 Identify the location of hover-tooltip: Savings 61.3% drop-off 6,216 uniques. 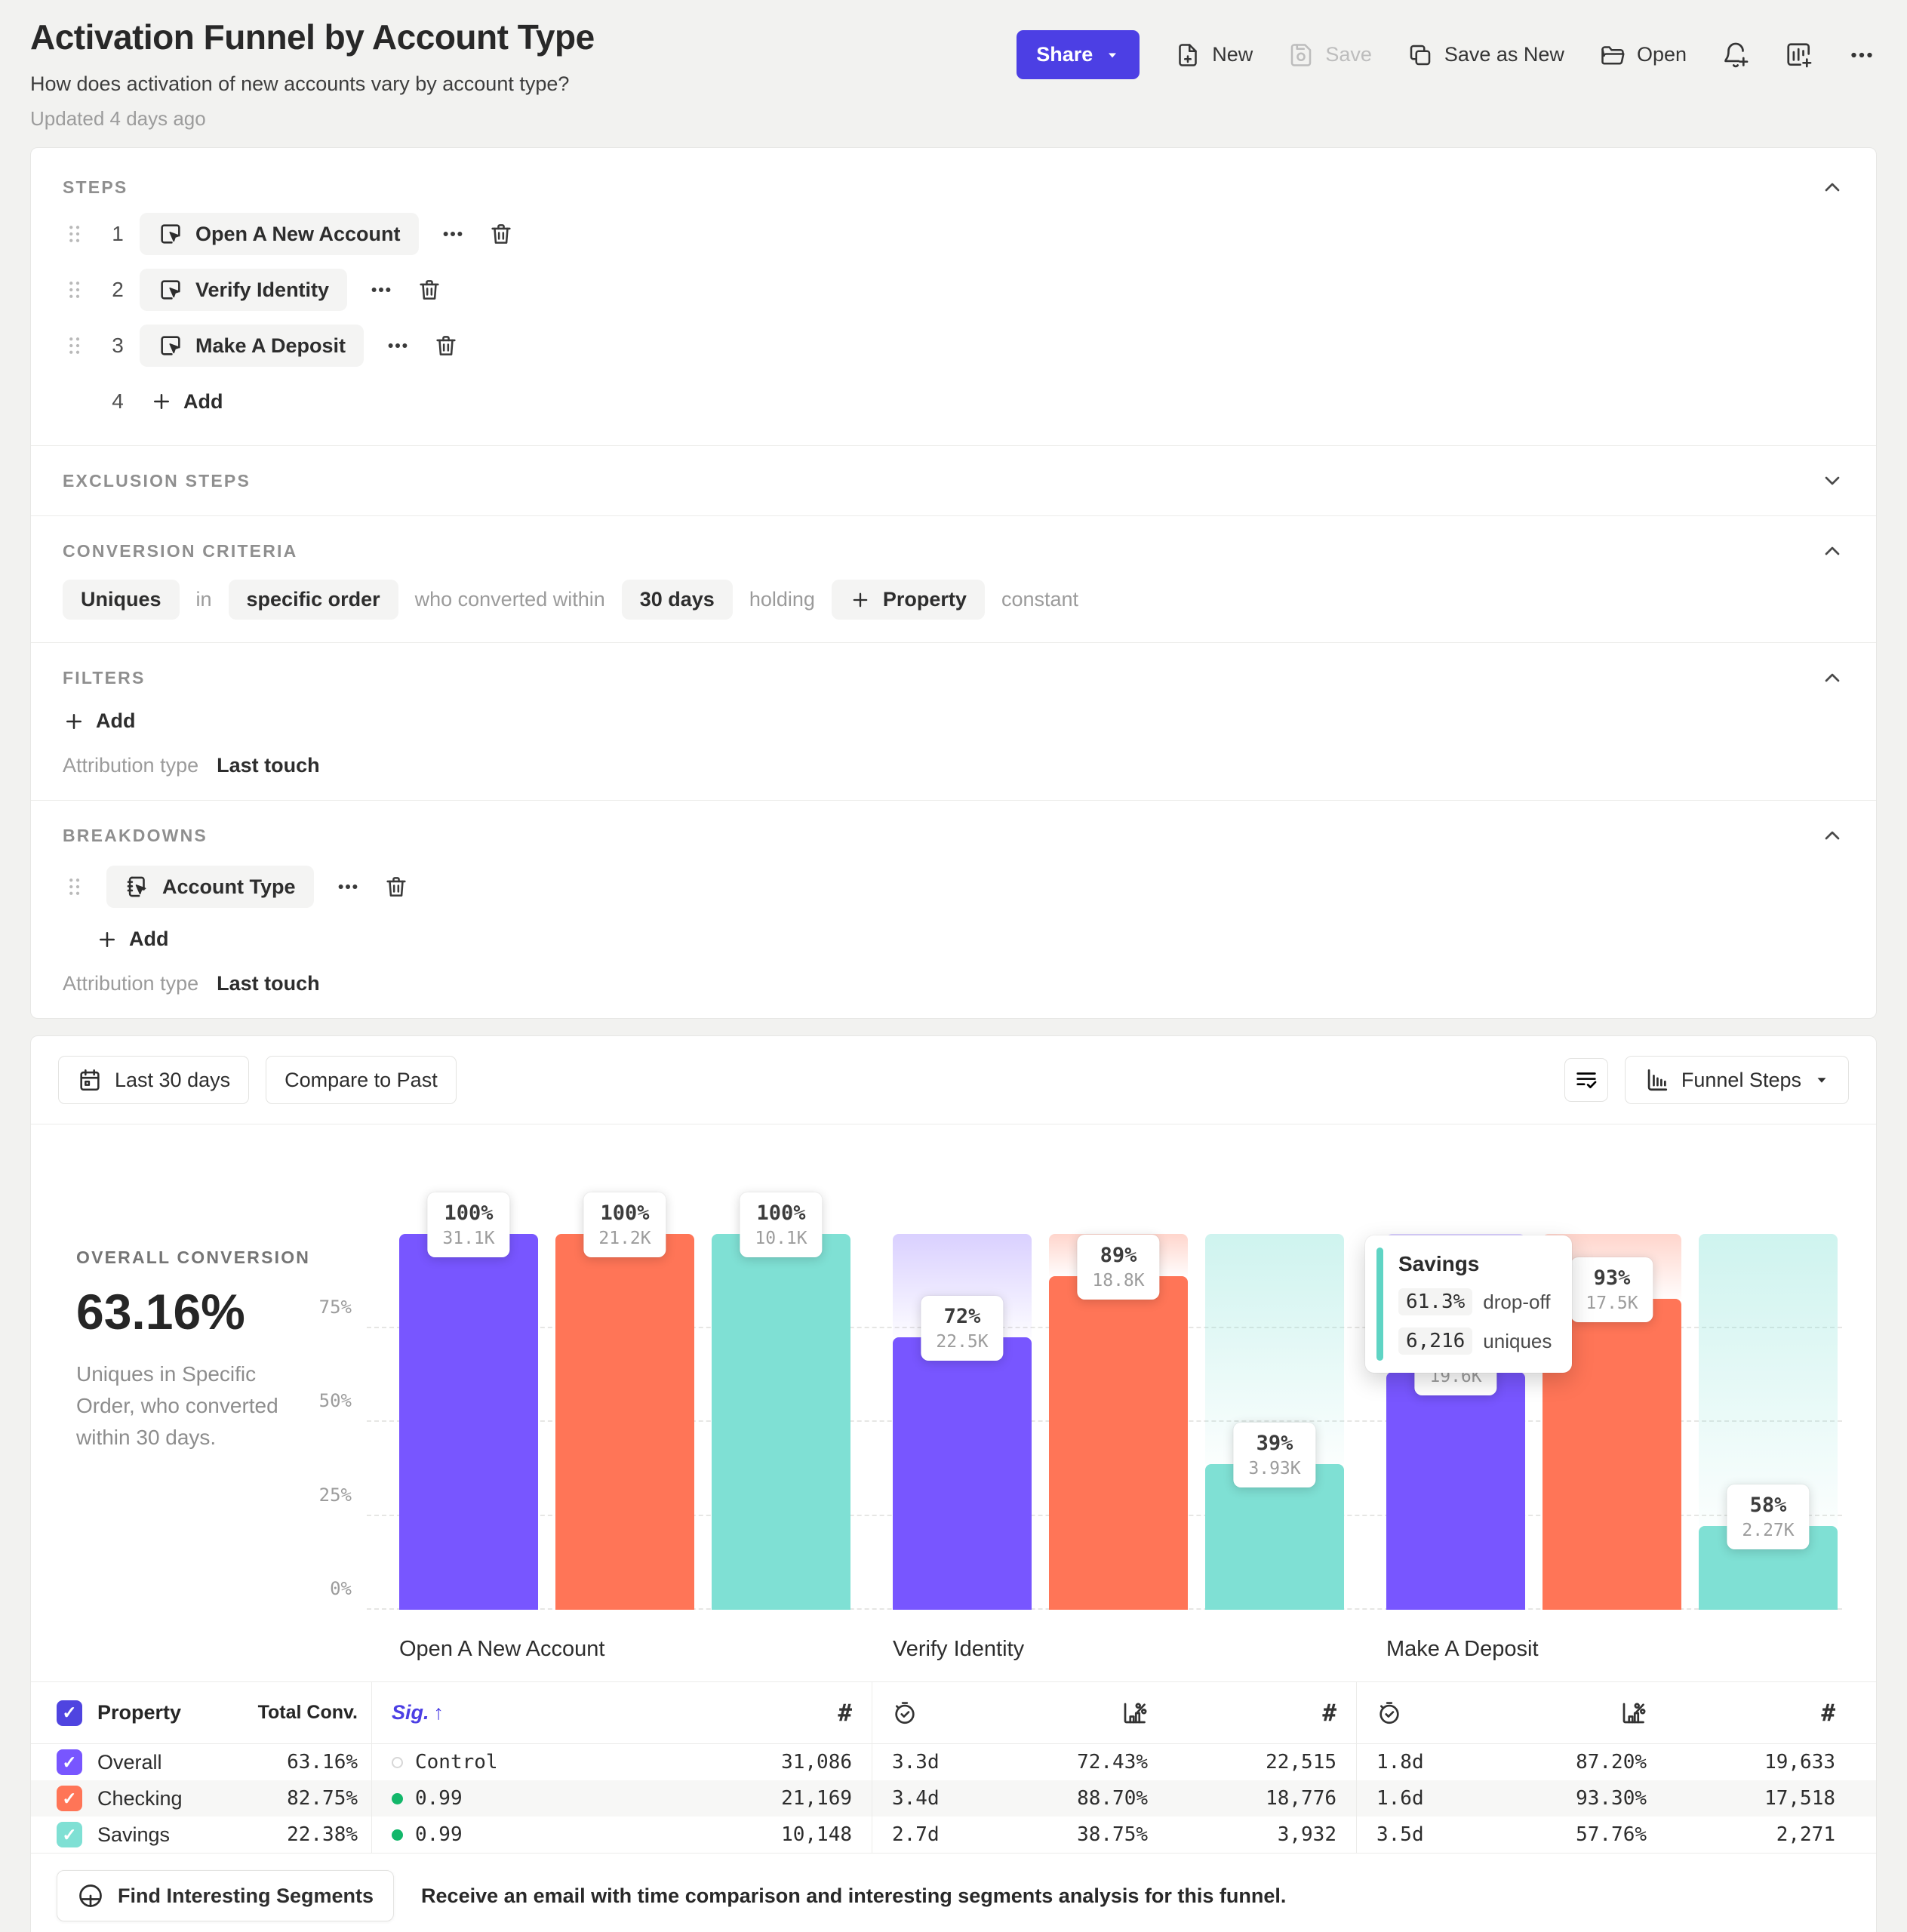
(1468, 1304).